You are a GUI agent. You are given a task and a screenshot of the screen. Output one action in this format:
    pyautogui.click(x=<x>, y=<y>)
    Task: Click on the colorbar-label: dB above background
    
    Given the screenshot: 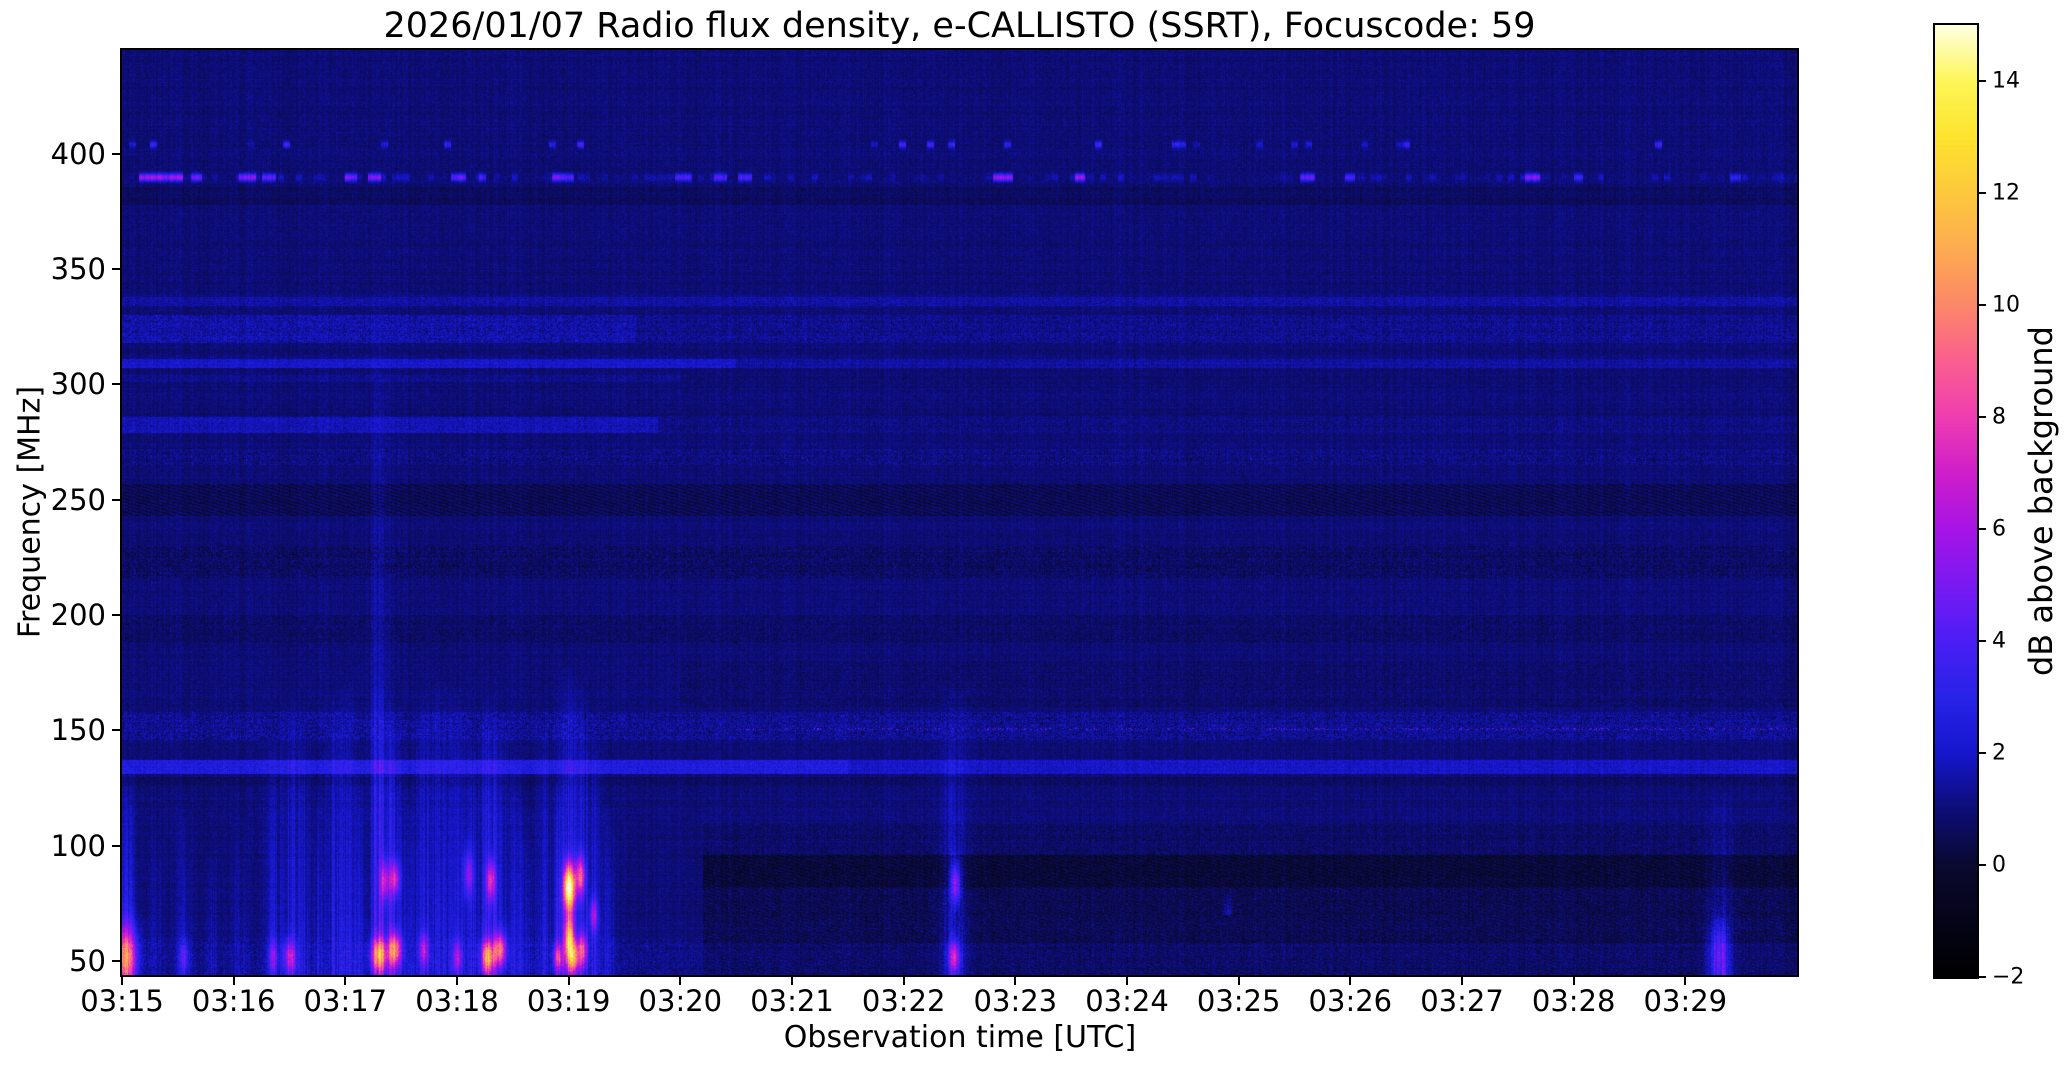 What is the action you would take?
    pyautogui.click(x=2041, y=501)
    